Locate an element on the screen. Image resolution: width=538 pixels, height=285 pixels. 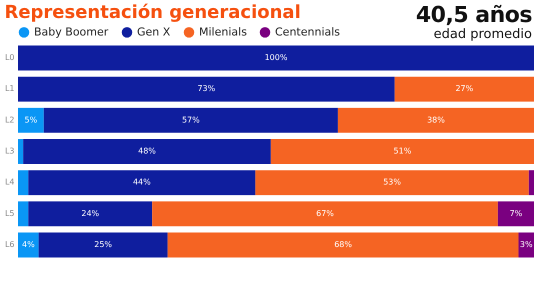
data-label: 57% is located at coordinates (191, 119).